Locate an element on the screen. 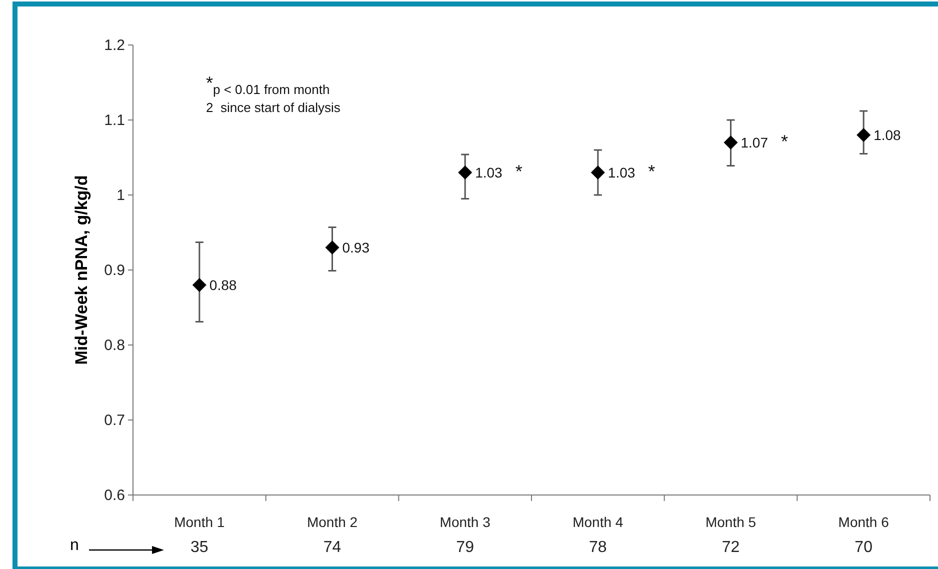 The image size is (938, 569). x-tick-label: Month 4 78 is located at coordinates (598, 535).